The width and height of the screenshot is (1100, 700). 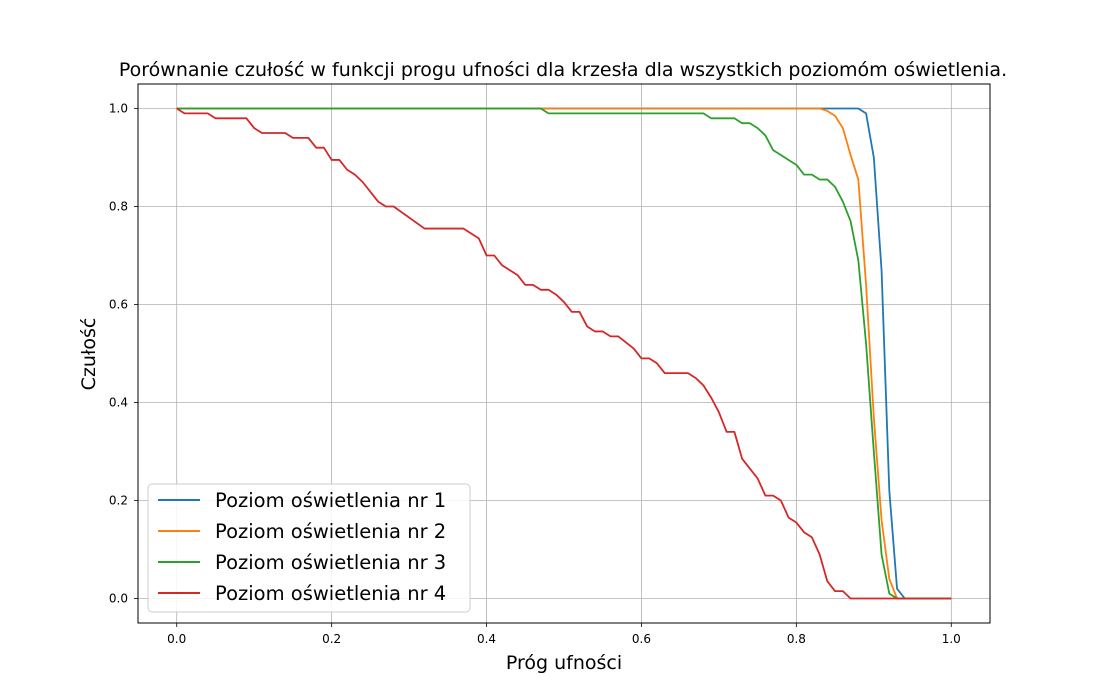 What do you see at coordinates (330, 562) in the screenshot?
I see `legend-label-3: Poziom oświetlenia nr 3` at bounding box center [330, 562].